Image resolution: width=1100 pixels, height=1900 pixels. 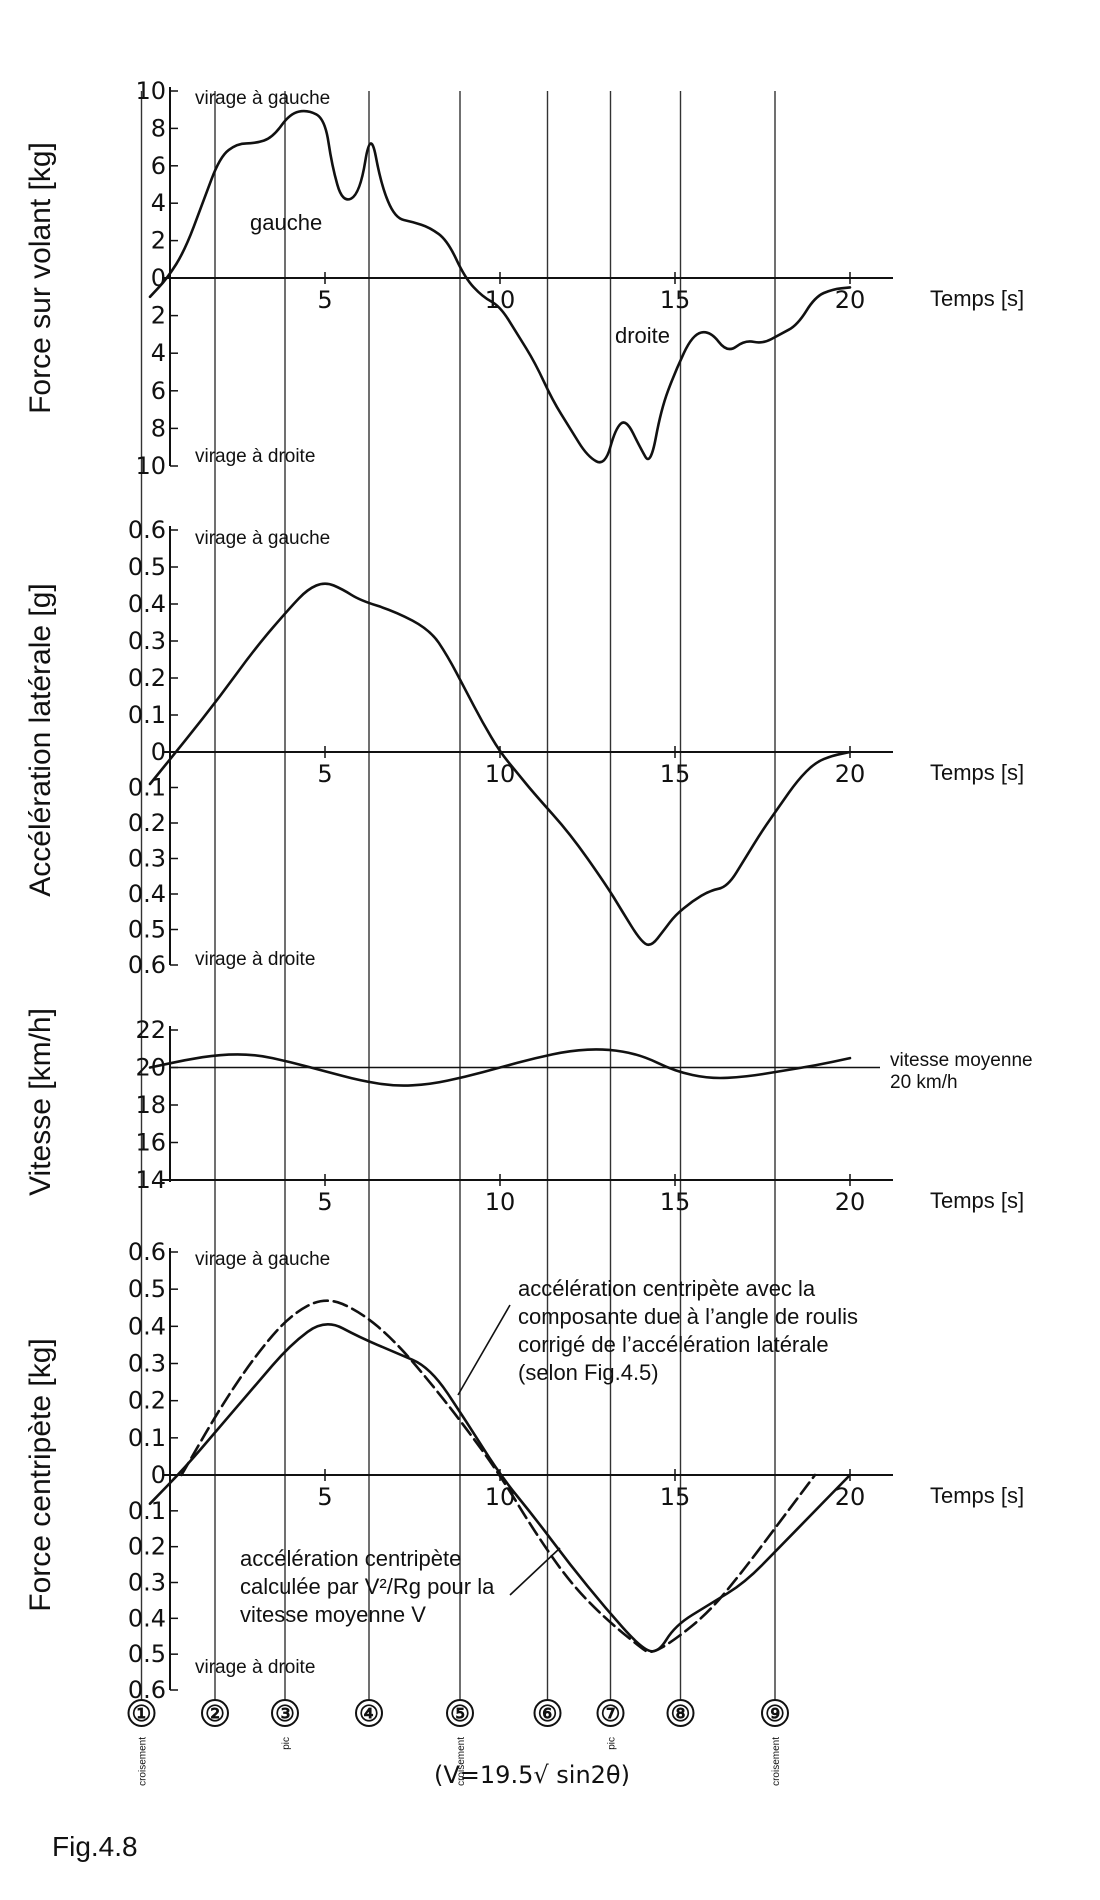 I want to click on annotation-mean-speed-value: 20 km/h, so click(x=924, y=1082).